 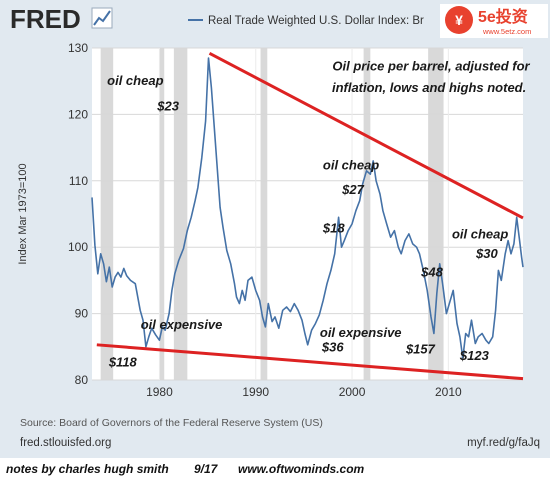 What do you see at coordinates (78, 181) in the screenshot?
I see `y-tick-label-110: 110` at bounding box center [78, 181].